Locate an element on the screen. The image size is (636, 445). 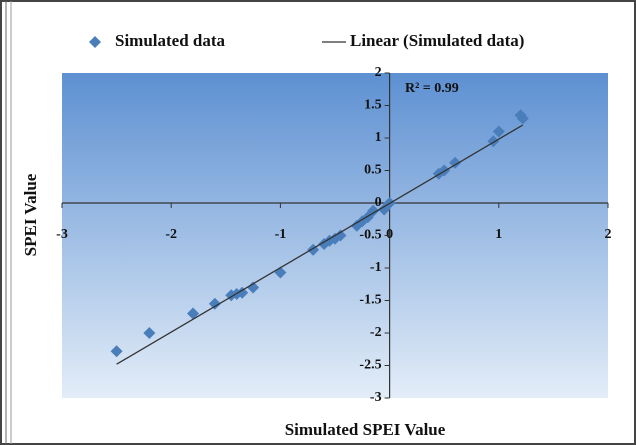
x-tick-label: -3 is located at coordinates (62, 234).